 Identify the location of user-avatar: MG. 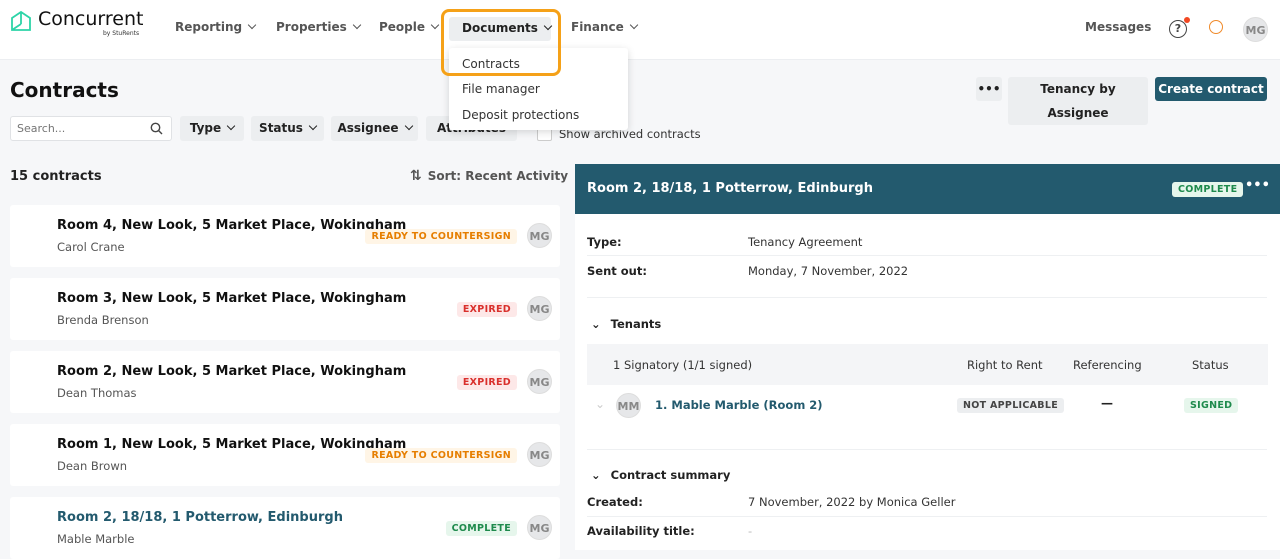
(1255, 29).